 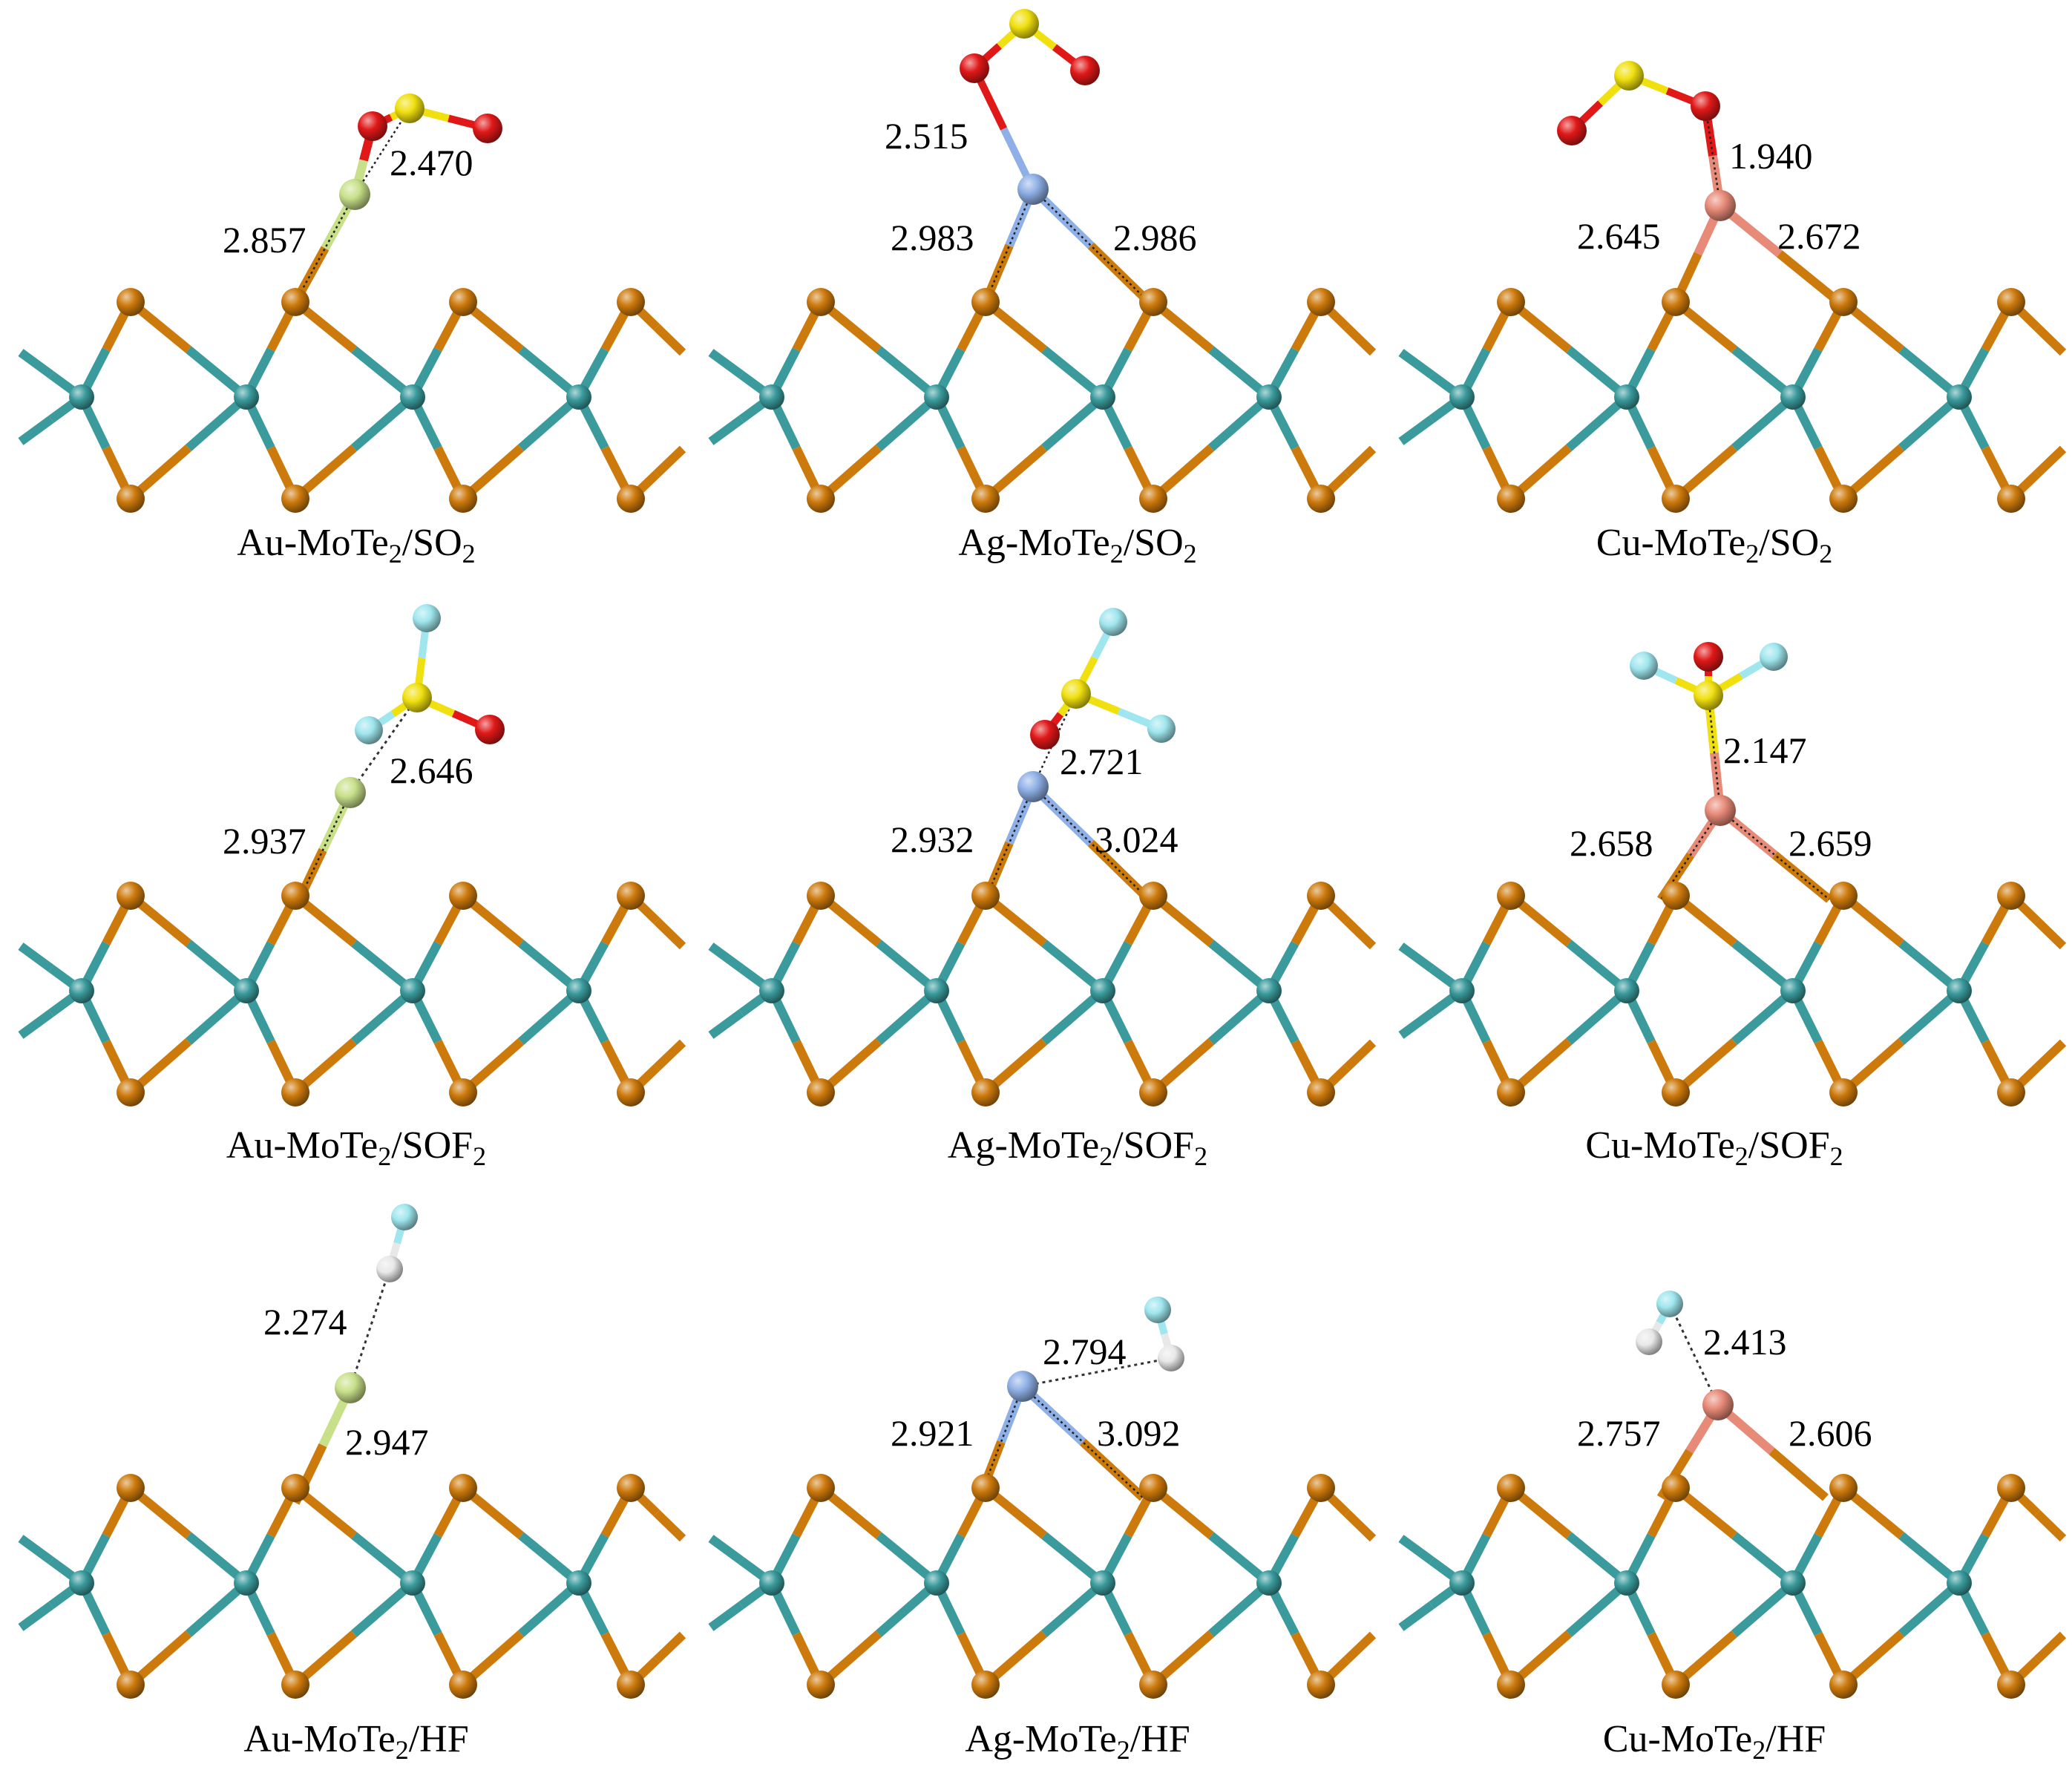 What do you see at coordinates (1102, 761) in the screenshot?
I see `ag-sof2-distance-label: 2.721` at bounding box center [1102, 761].